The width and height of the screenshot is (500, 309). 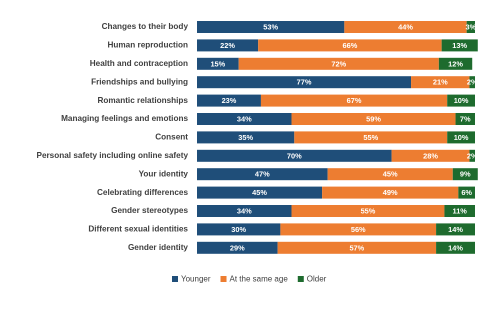 What do you see at coordinates (124, 118) in the screenshot?
I see `category-label: Managing feelings and emotions` at bounding box center [124, 118].